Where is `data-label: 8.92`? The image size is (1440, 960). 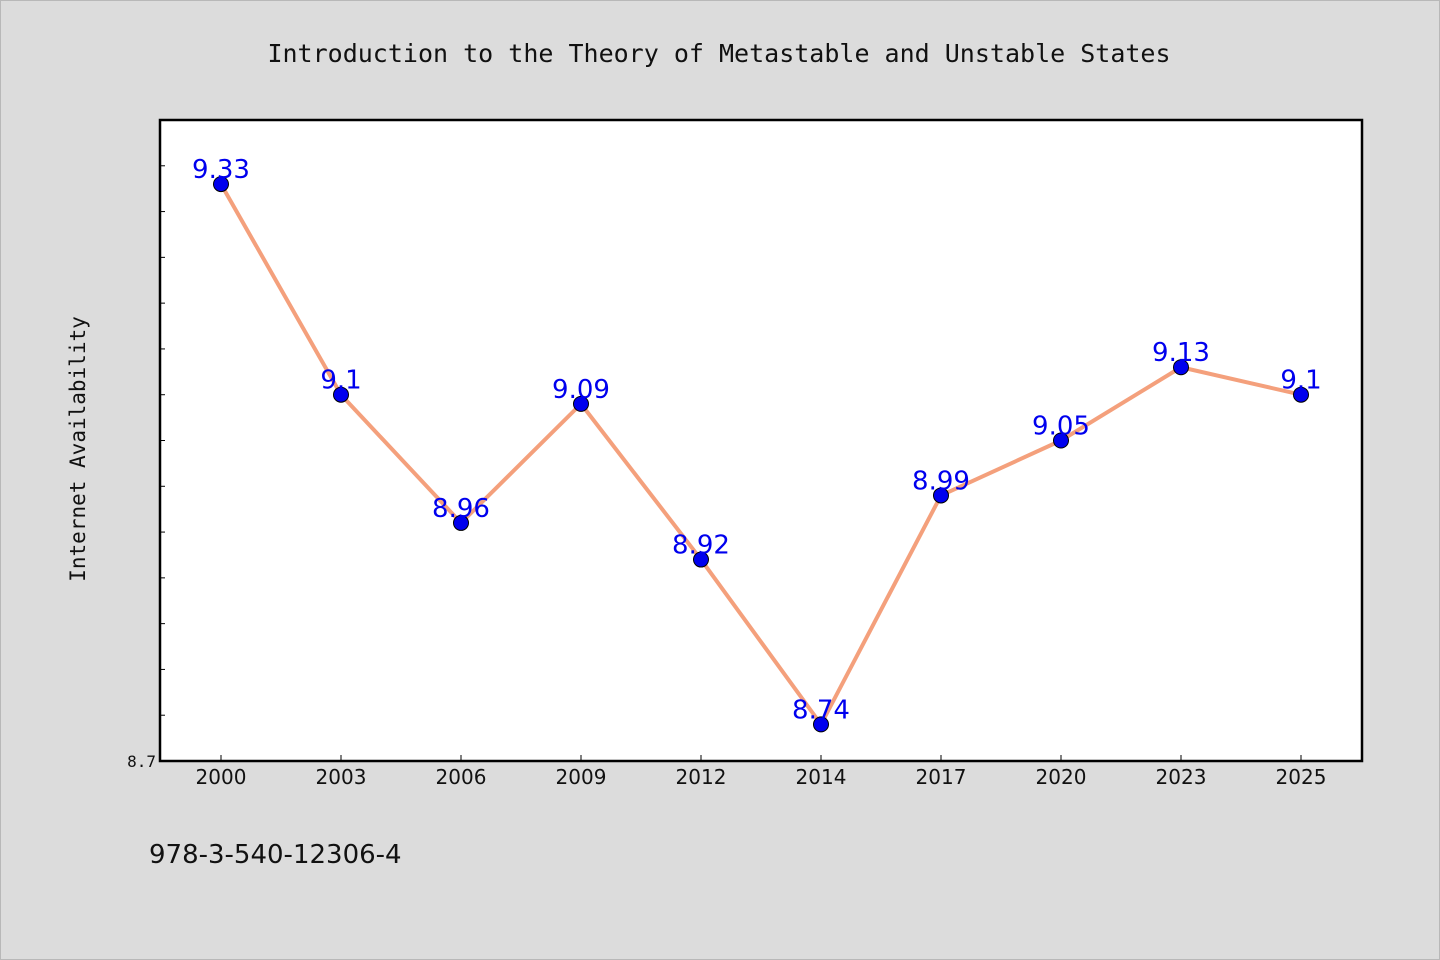 data-label: 8.92 is located at coordinates (701, 546).